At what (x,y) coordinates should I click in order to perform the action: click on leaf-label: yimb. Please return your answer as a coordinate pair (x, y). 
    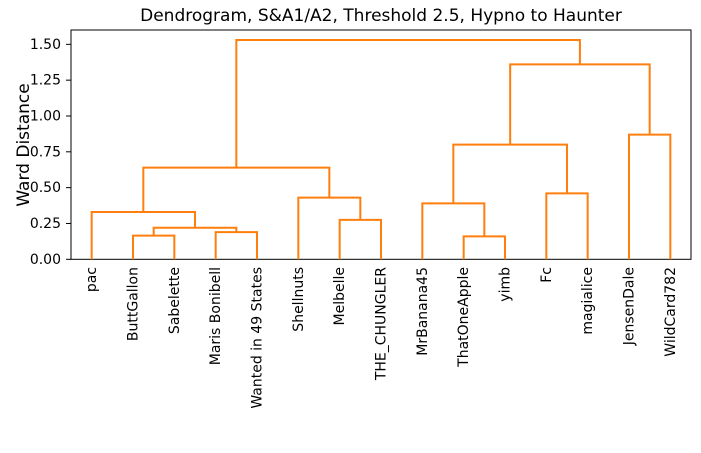
    Looking at the image, I should click on (506, 284).